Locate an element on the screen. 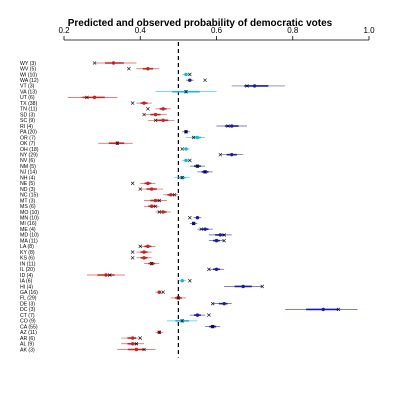  state-label: MT (3) is located at coordinates (27, 201).